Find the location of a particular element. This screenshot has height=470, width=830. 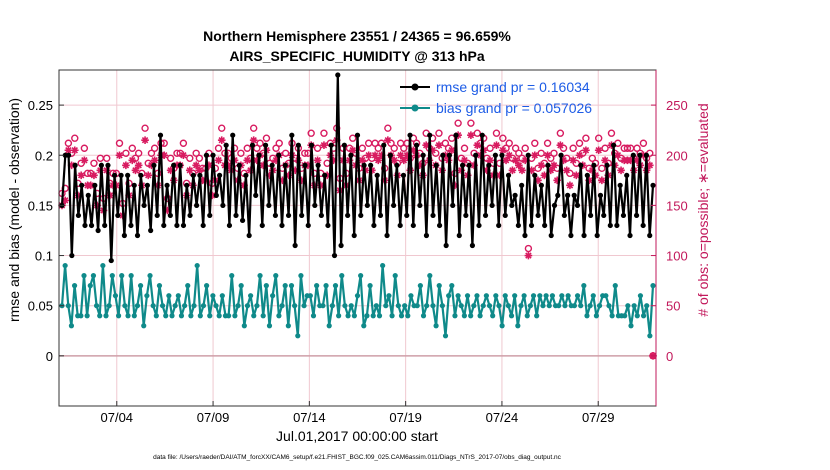

x-tick-label: 07/19 is located at coordinates (405, 417).